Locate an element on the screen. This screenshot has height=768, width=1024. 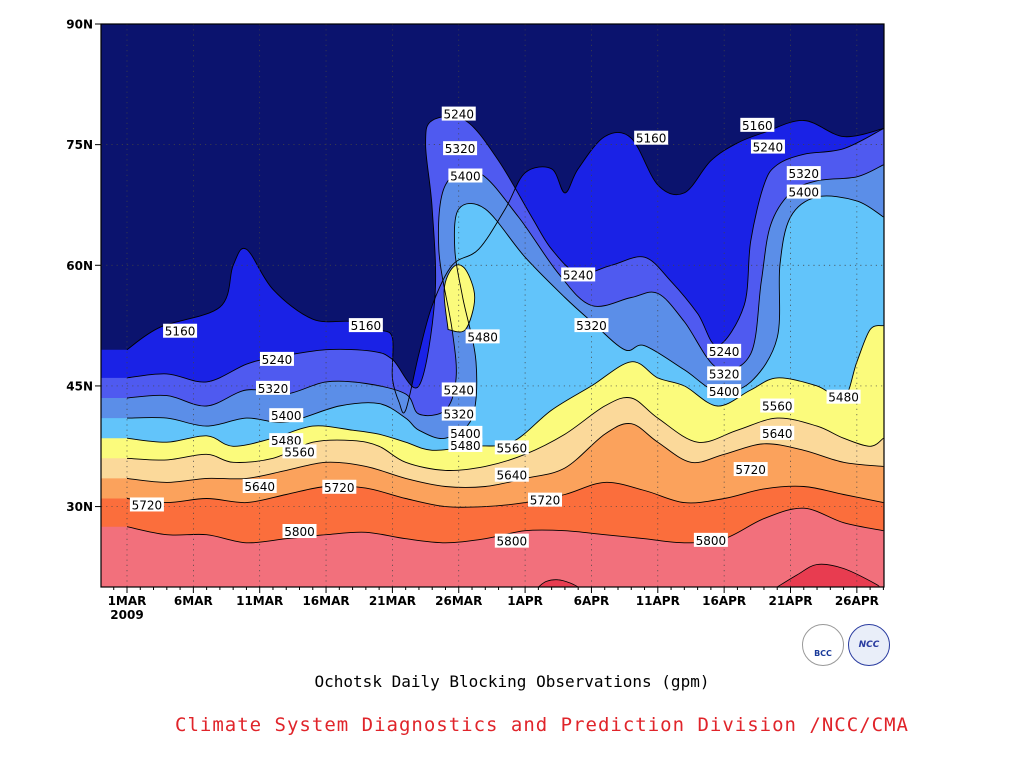
y-tick-label: 90N is located at coordinates (79, 25).